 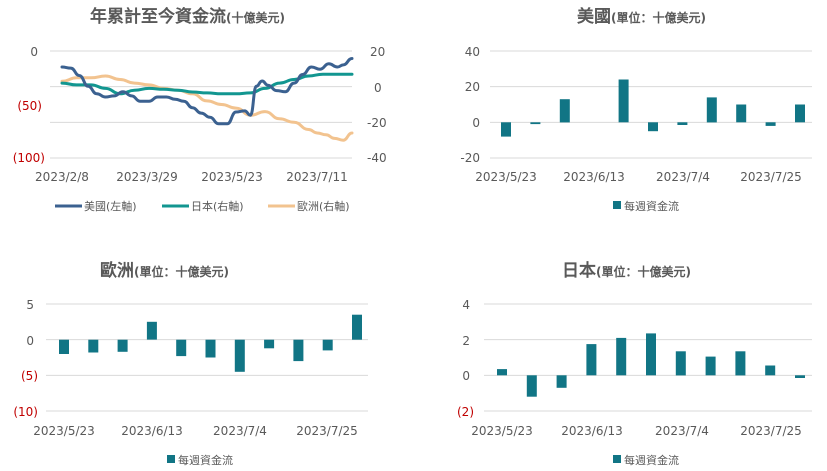 What do you see at coordinates (651, 460) in the screenshot?
I see `japan-legend-label: 每週資金流` at bounding box center [651, 460].